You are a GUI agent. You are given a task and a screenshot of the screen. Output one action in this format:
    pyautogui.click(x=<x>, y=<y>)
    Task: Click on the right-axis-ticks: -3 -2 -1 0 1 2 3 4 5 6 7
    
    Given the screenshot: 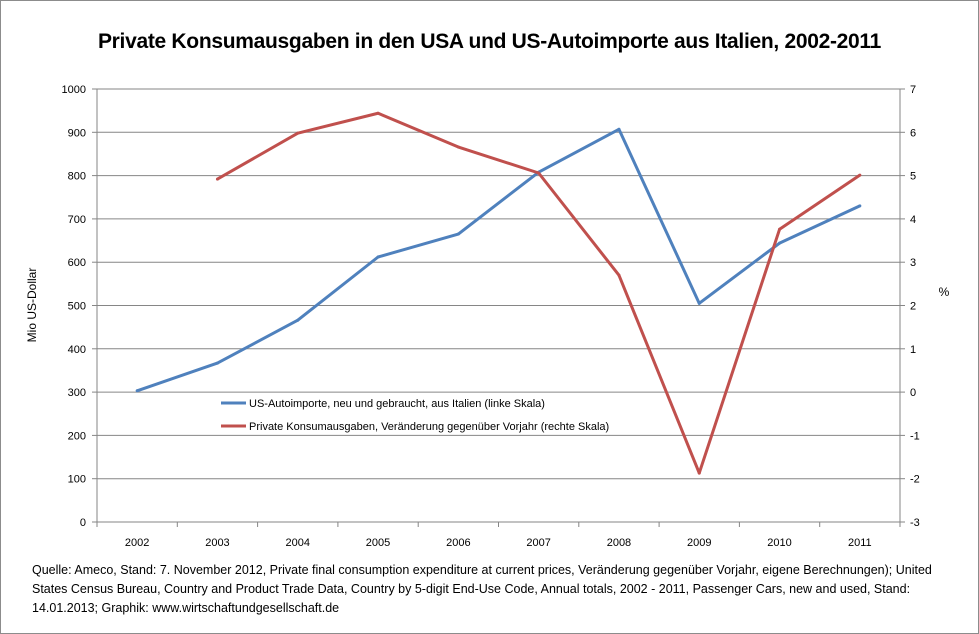 What is the action you would take?
    pyautogui.click(x=910, y=306)
    